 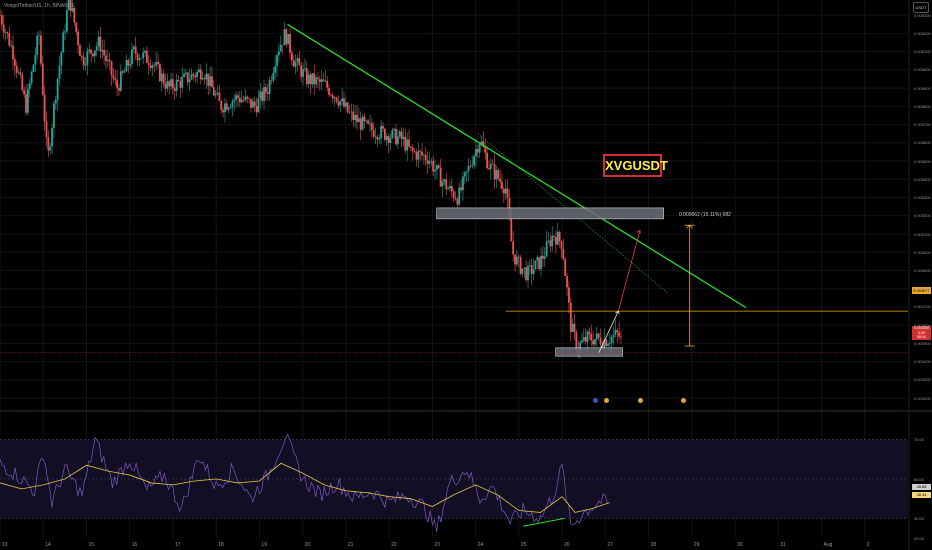 I want to click on last-price-value: 0.004449, so click(x=921, y=328).